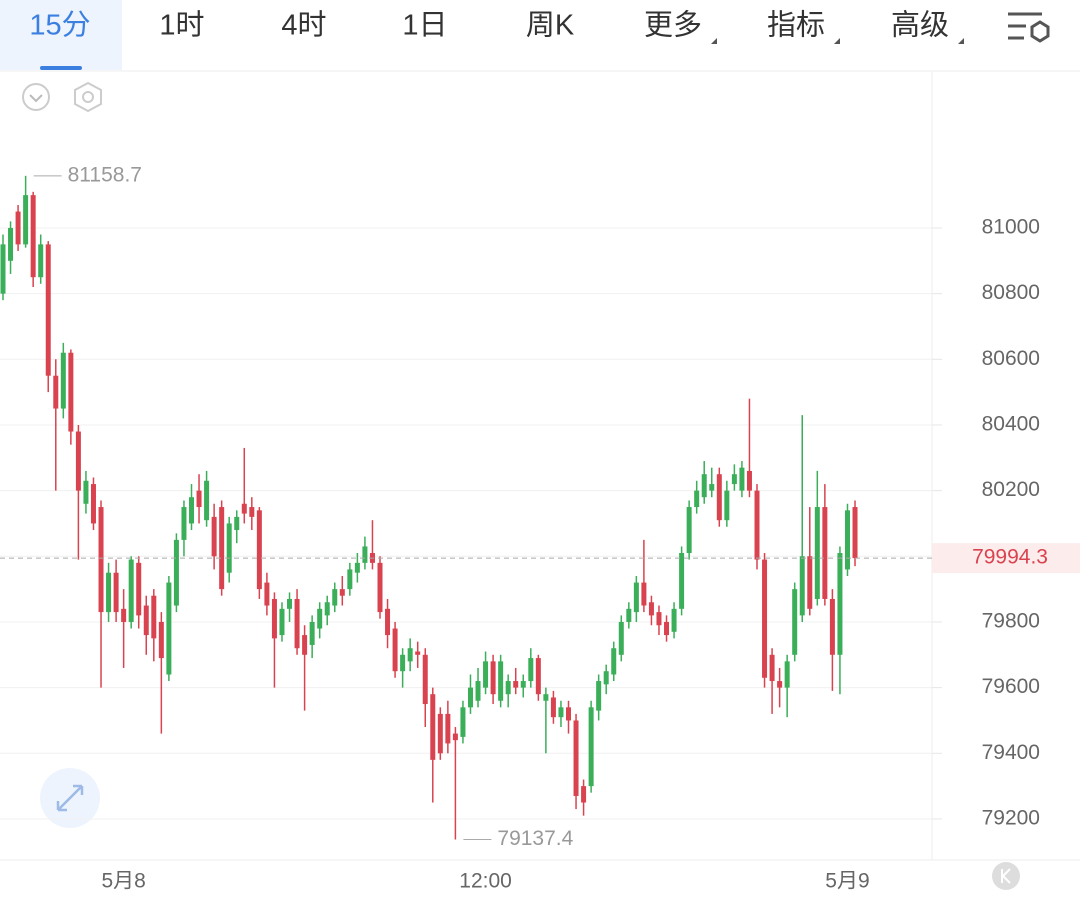  Describe the element at coordinates (1011, 227) in the screenshot. I see `y-tick-label: 81000` at that location.